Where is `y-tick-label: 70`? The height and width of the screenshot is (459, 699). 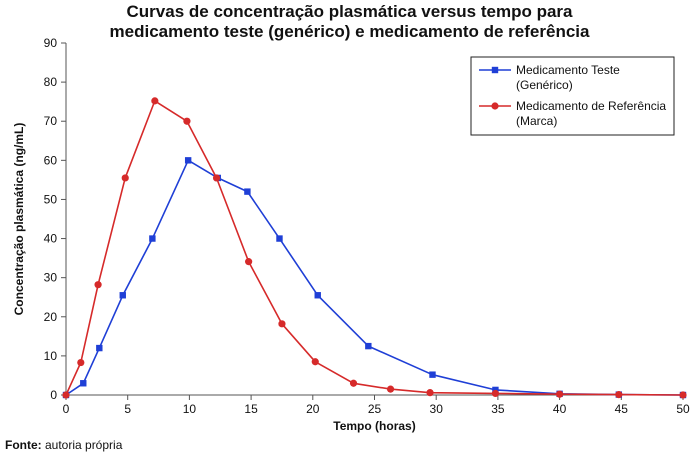
y-tick-label: 70 is located at coordinates (51, 121).